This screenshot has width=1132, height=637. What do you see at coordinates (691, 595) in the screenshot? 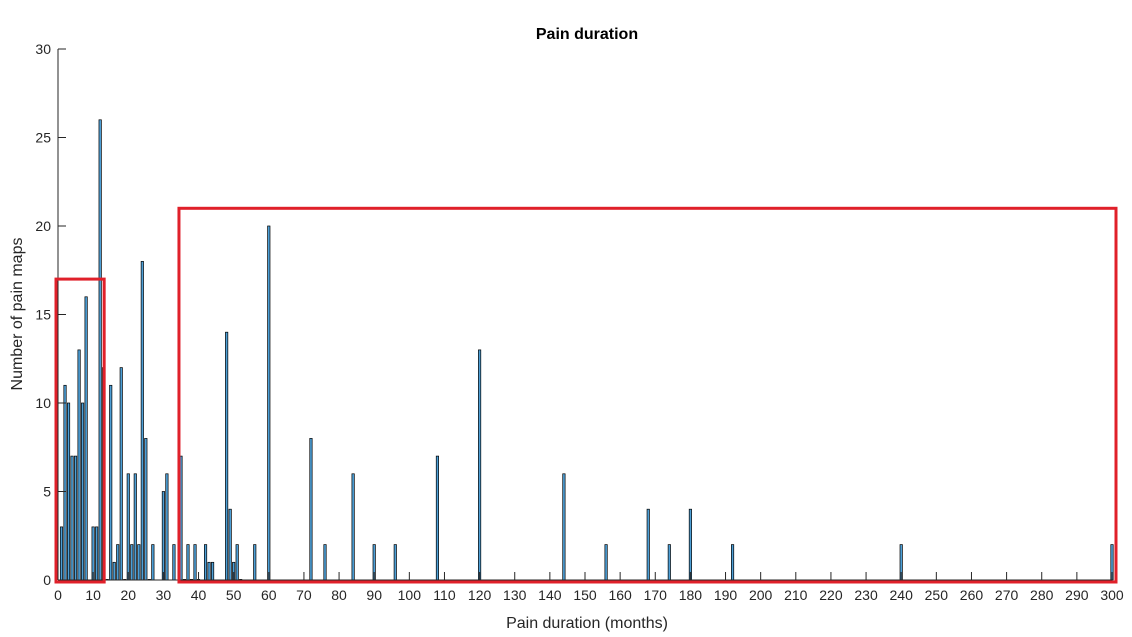
I see `x-tick-label: 180` at bounding box center [691, 595].